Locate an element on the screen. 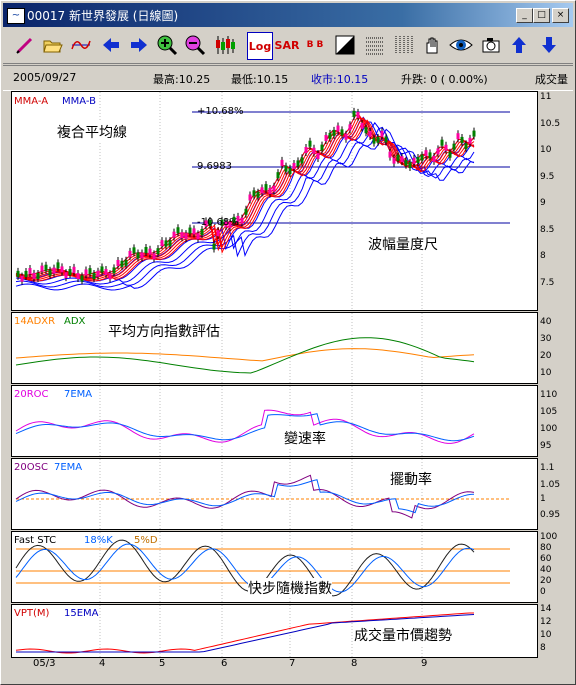 The width and height of the screenshot is (576, 685). roc-tick: 100 is located at coordinates (549, 429).